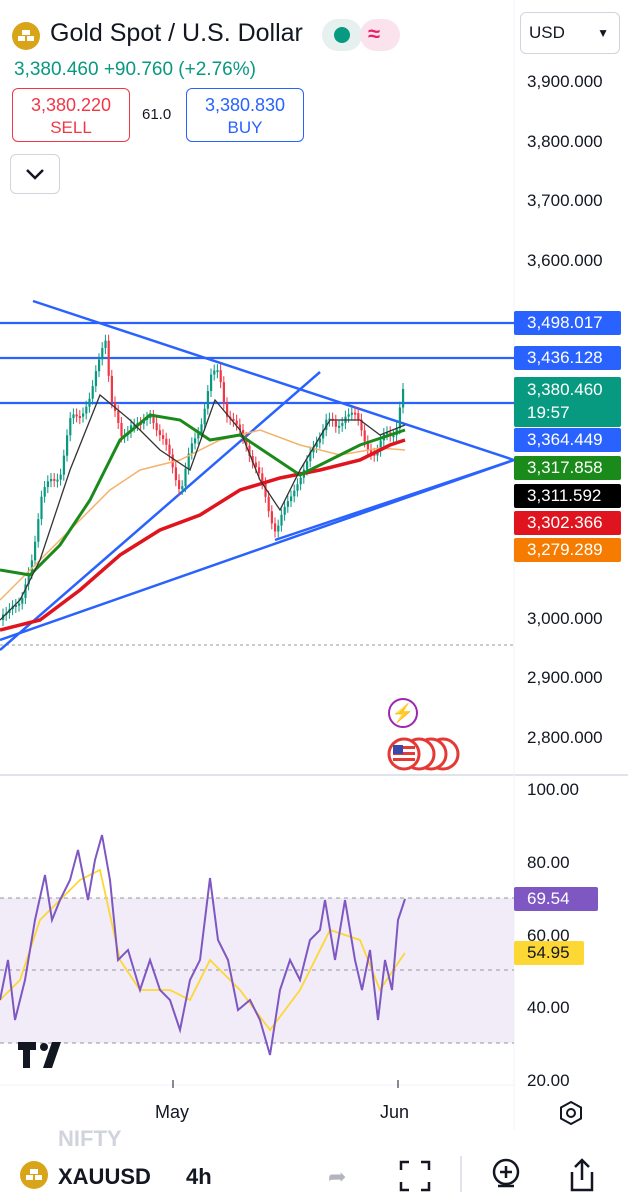 The height and width of the screenshot is (1200, 628). I want to click on sell-price: 3,380.220, so click(71, 105).